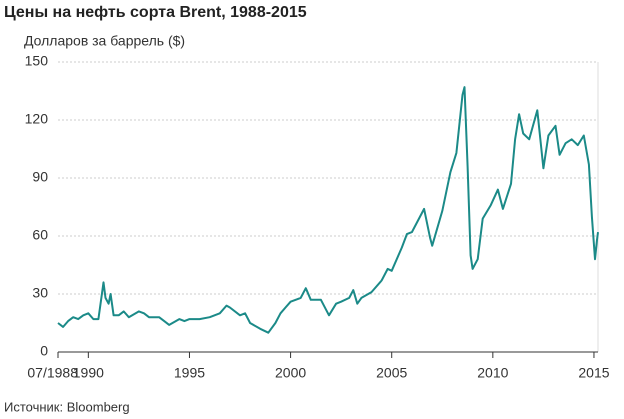 The height and width of the screenshot is (419, 624). What do you see at coordinates (492, 373) in the screenshot?
I see `x-tick-label: 2010` at bounding box center [492, 373].